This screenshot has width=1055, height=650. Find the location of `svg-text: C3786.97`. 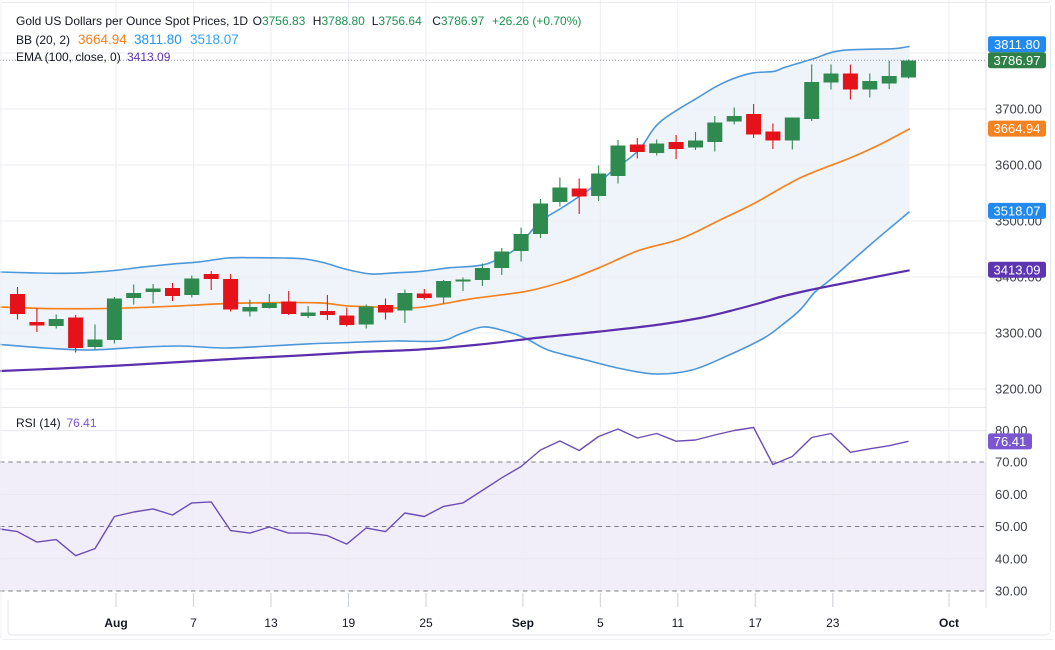

svg-text: C3786.97 is located at coordinates (458, 21).